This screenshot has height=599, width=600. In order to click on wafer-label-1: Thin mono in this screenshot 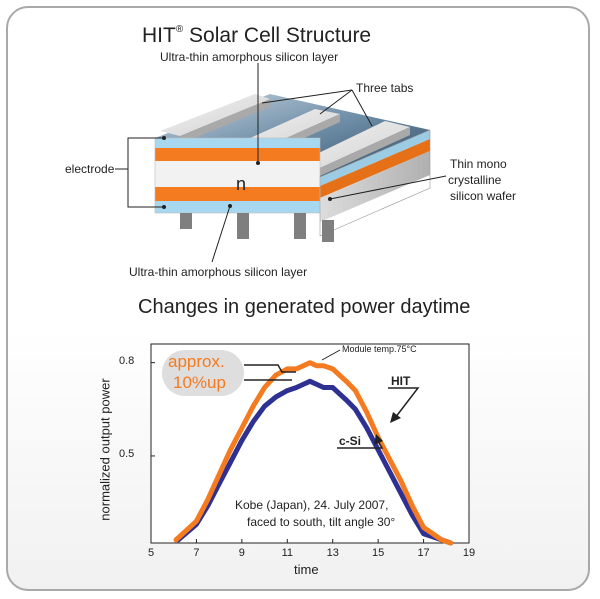, I will do `click(478, 164)`.